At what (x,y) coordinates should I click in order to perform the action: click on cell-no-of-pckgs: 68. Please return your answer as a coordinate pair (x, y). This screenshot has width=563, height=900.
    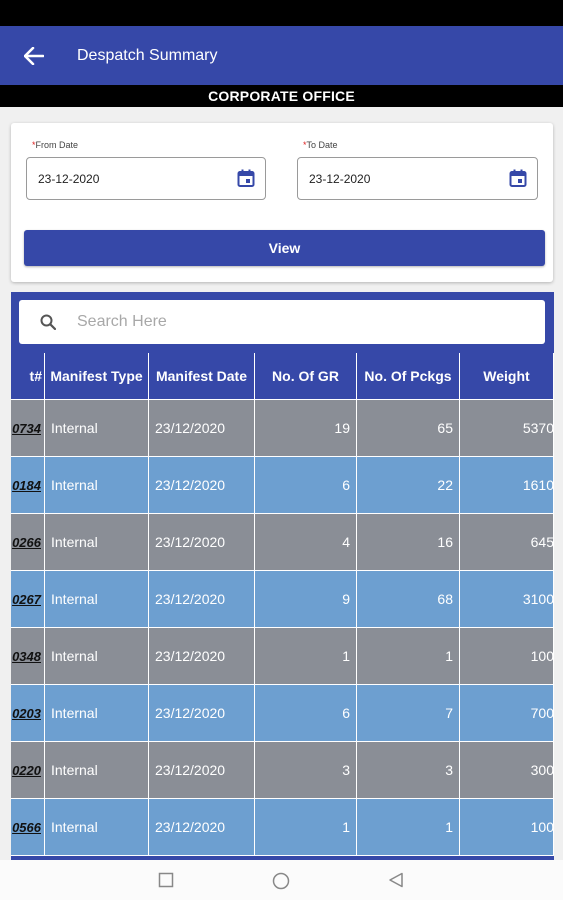
    Looking at the image, I should click on (408, 599).